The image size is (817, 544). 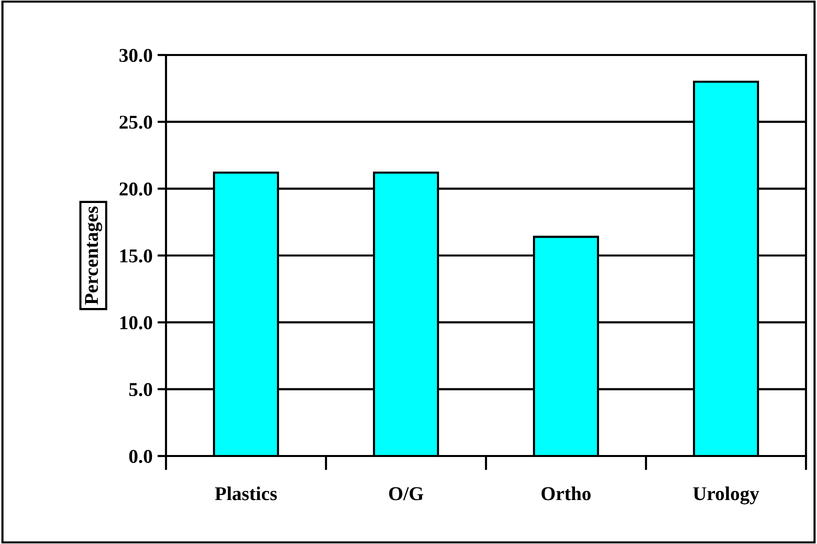 I want to click on x-tick-label: Ortho, so click(x=566, y=493).